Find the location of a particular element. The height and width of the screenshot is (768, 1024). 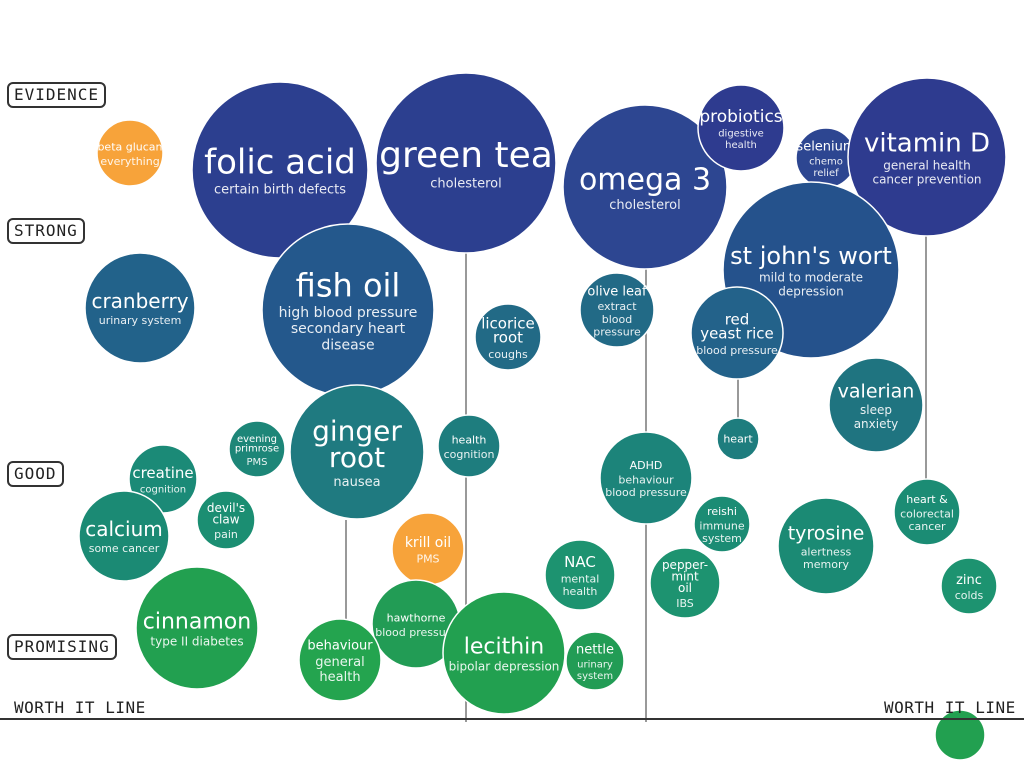

bubble-name: selenium is located at coordinates (825, 147).